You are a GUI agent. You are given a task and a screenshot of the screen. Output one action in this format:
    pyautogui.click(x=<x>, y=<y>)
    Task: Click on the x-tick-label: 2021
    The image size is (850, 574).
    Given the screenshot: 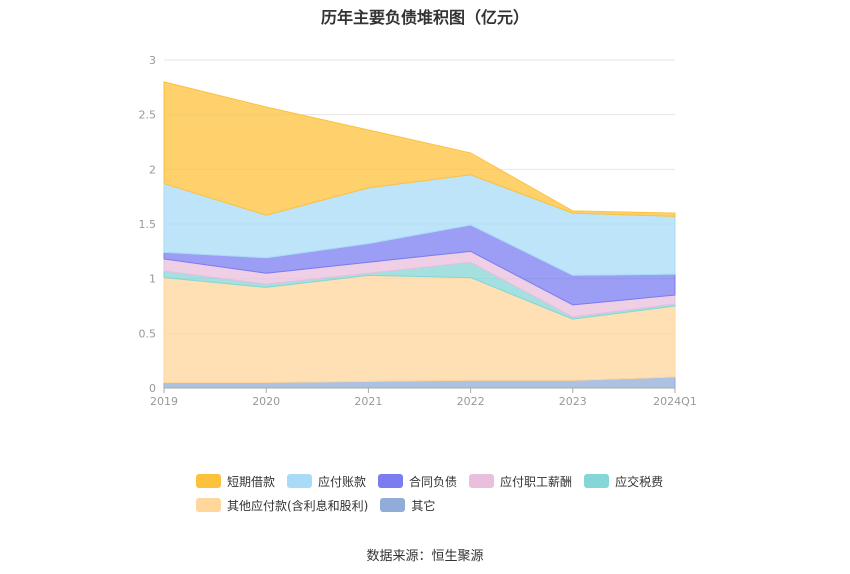 What is the action you would take?
    pyautogui.click(x=368, y=401)
    